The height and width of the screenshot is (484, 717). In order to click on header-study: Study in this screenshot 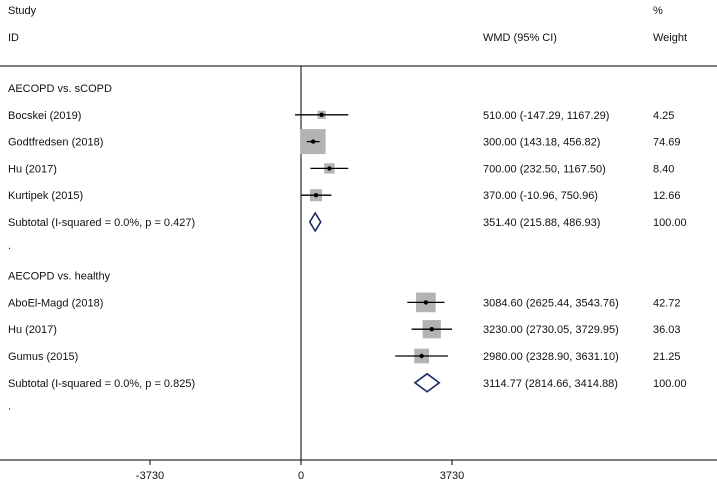, I will do `click(22, 11)`.